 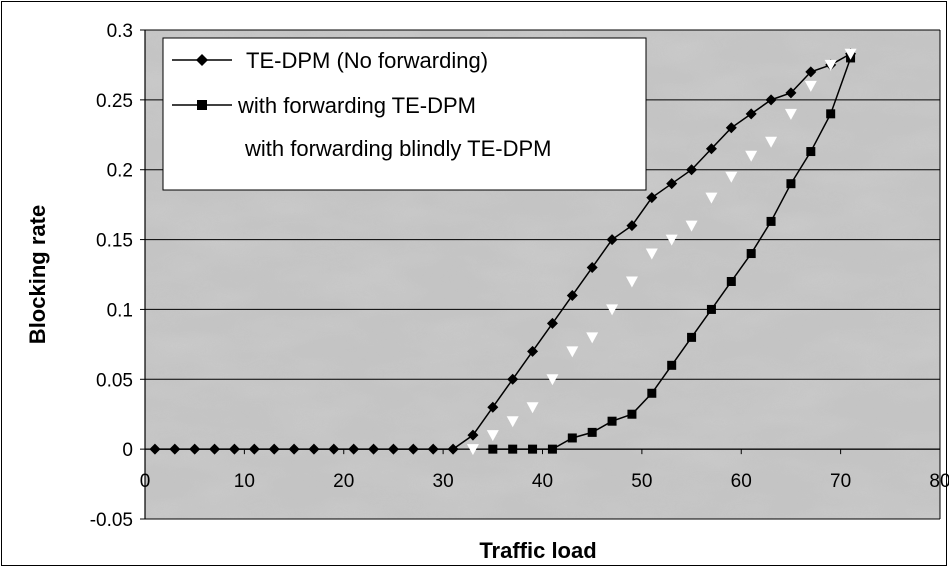 I want to click on legend-item-0: TE-DPM (No forwarding), so click(x=330, y=60).